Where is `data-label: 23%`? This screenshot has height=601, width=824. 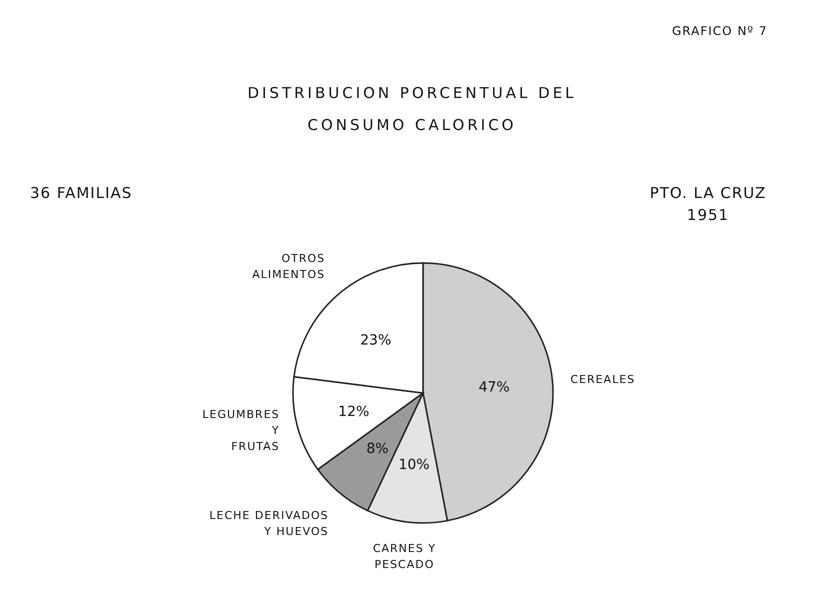 data-label: 23% is located at coordinates (376, 340).